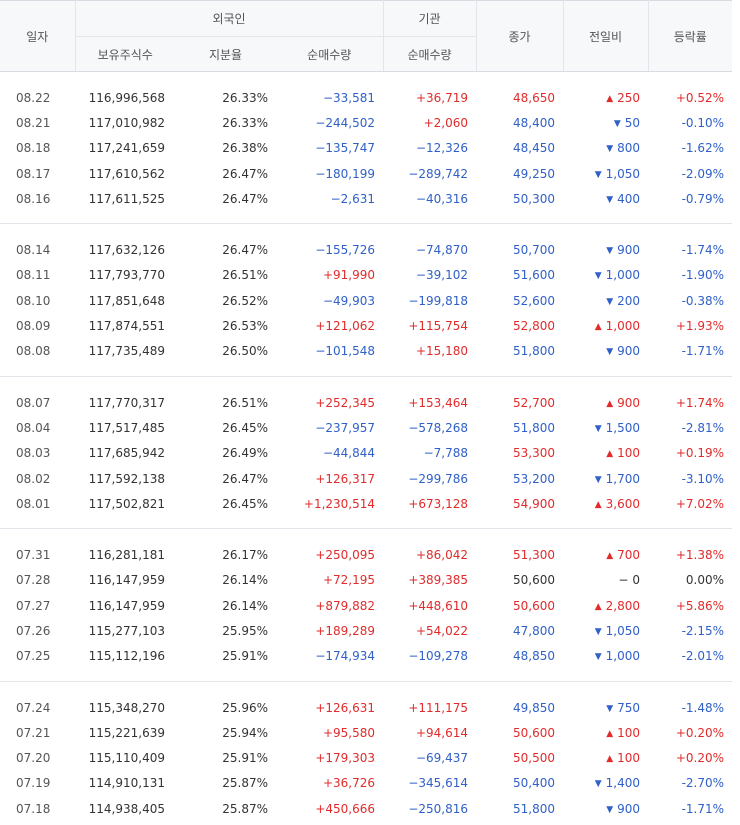  I want to click on foreign-net-cell: +72,195, so click(349, 580).